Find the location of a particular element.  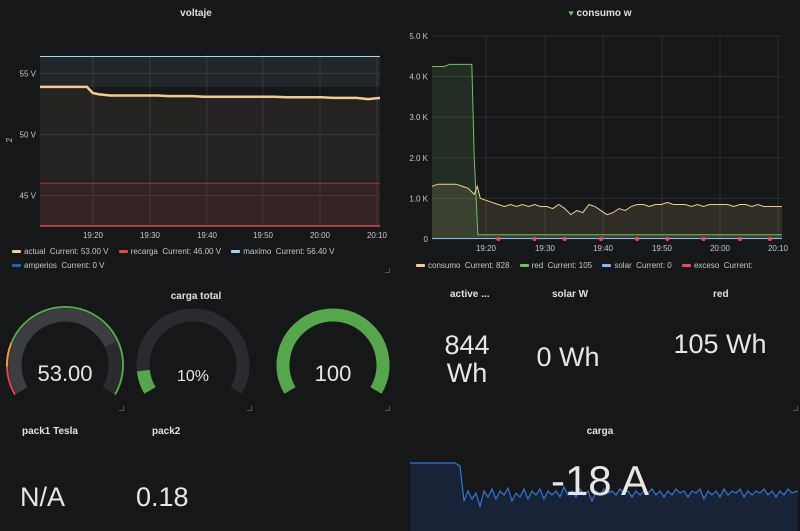

solar-value: 0 Wh is located at coordinates (568, 357).